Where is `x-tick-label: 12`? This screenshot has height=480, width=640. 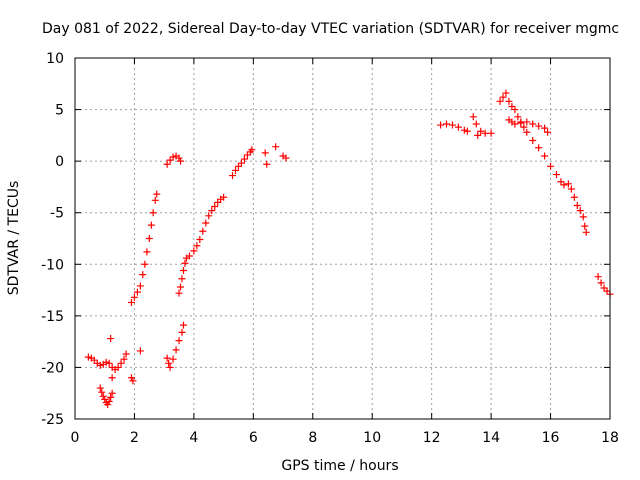
x-tick-label: 12 is located at coordinates (432, 438).